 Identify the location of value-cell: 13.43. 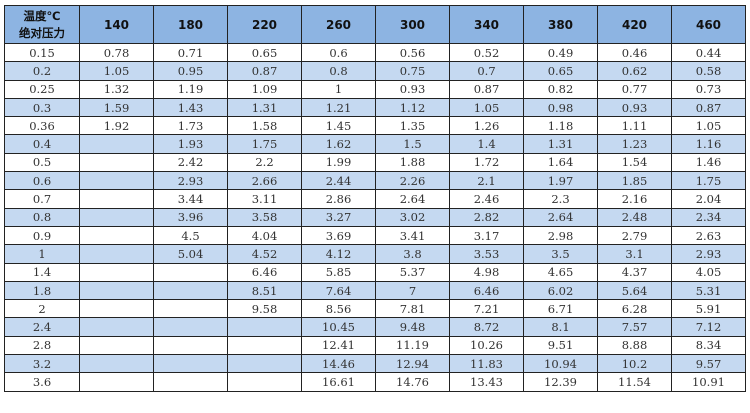
(486, 382).